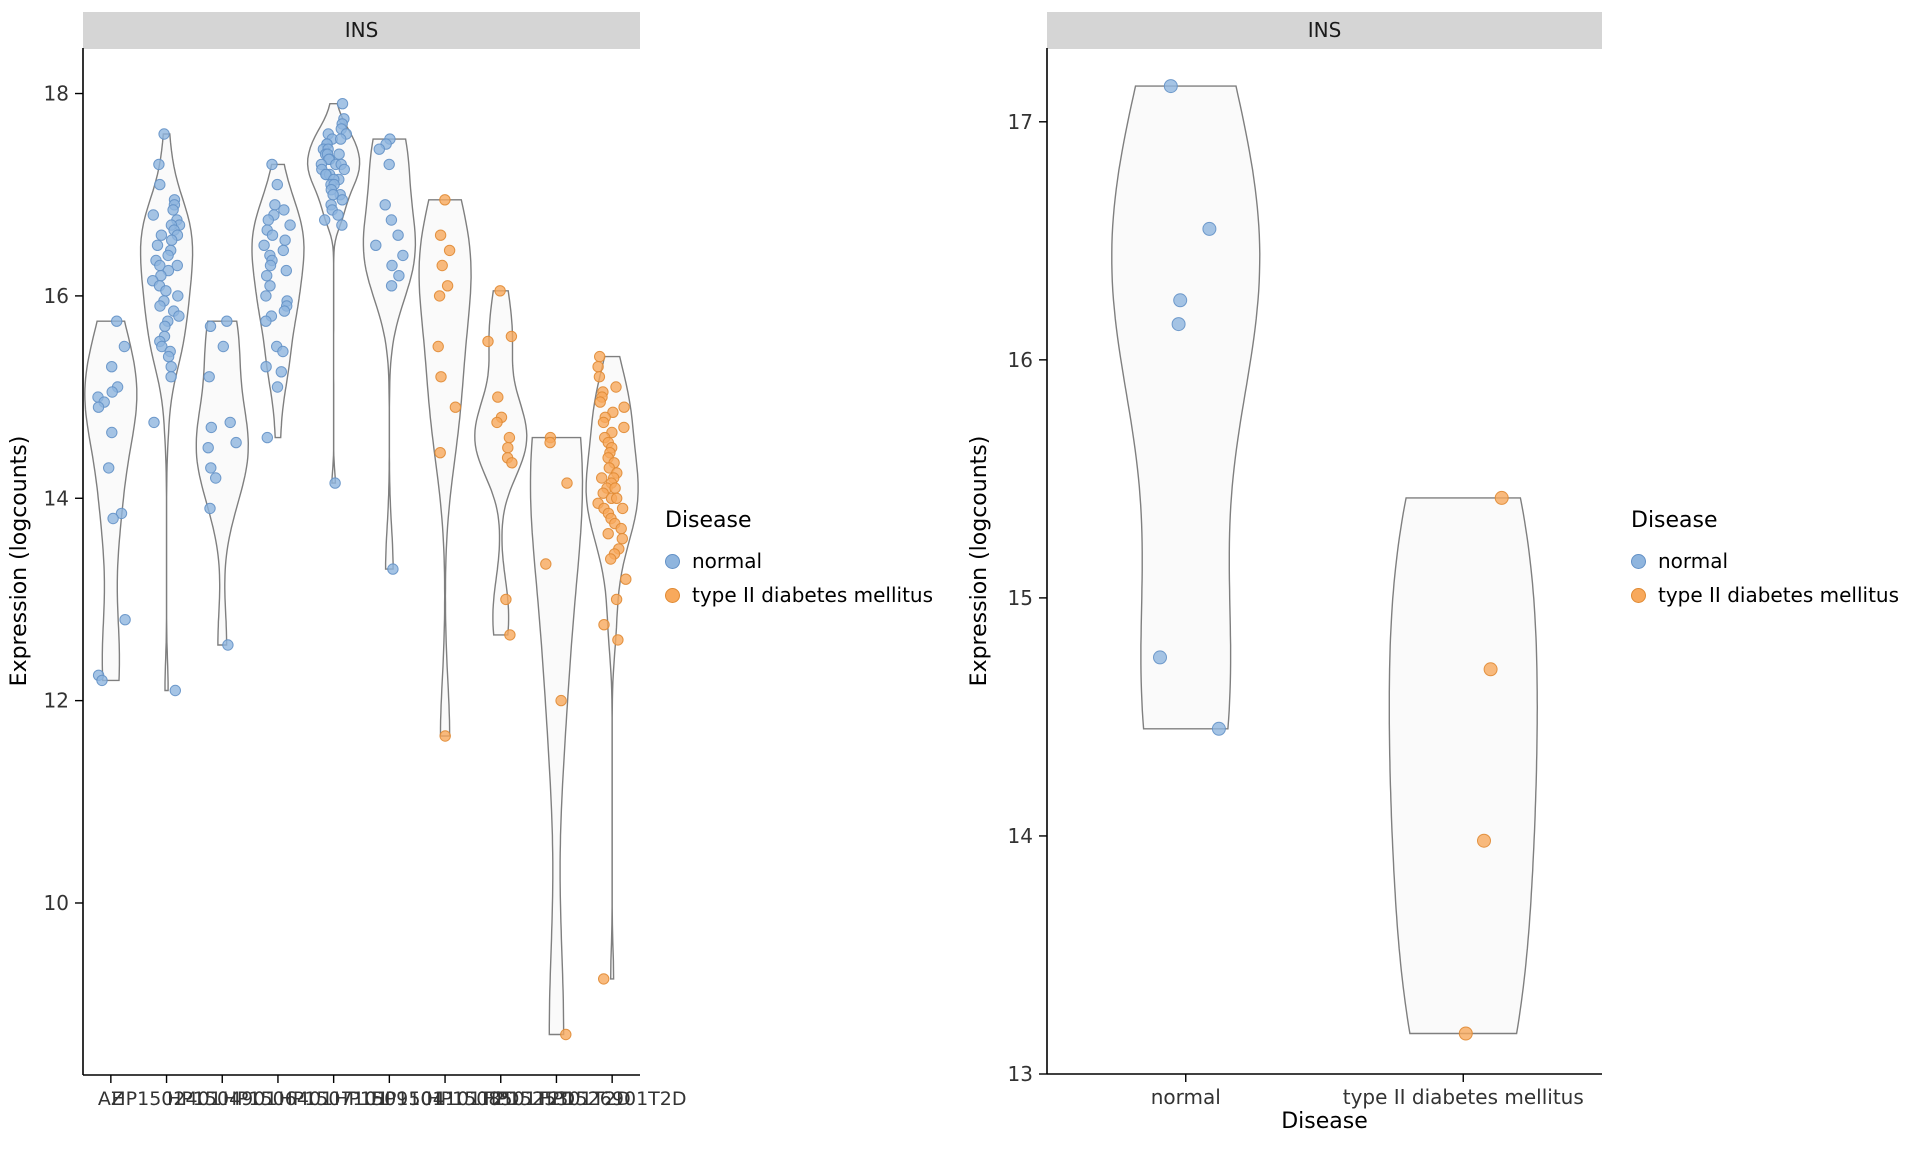  I want to click on right-y-axis-label: Expression (logcounts), so click(979, 561).